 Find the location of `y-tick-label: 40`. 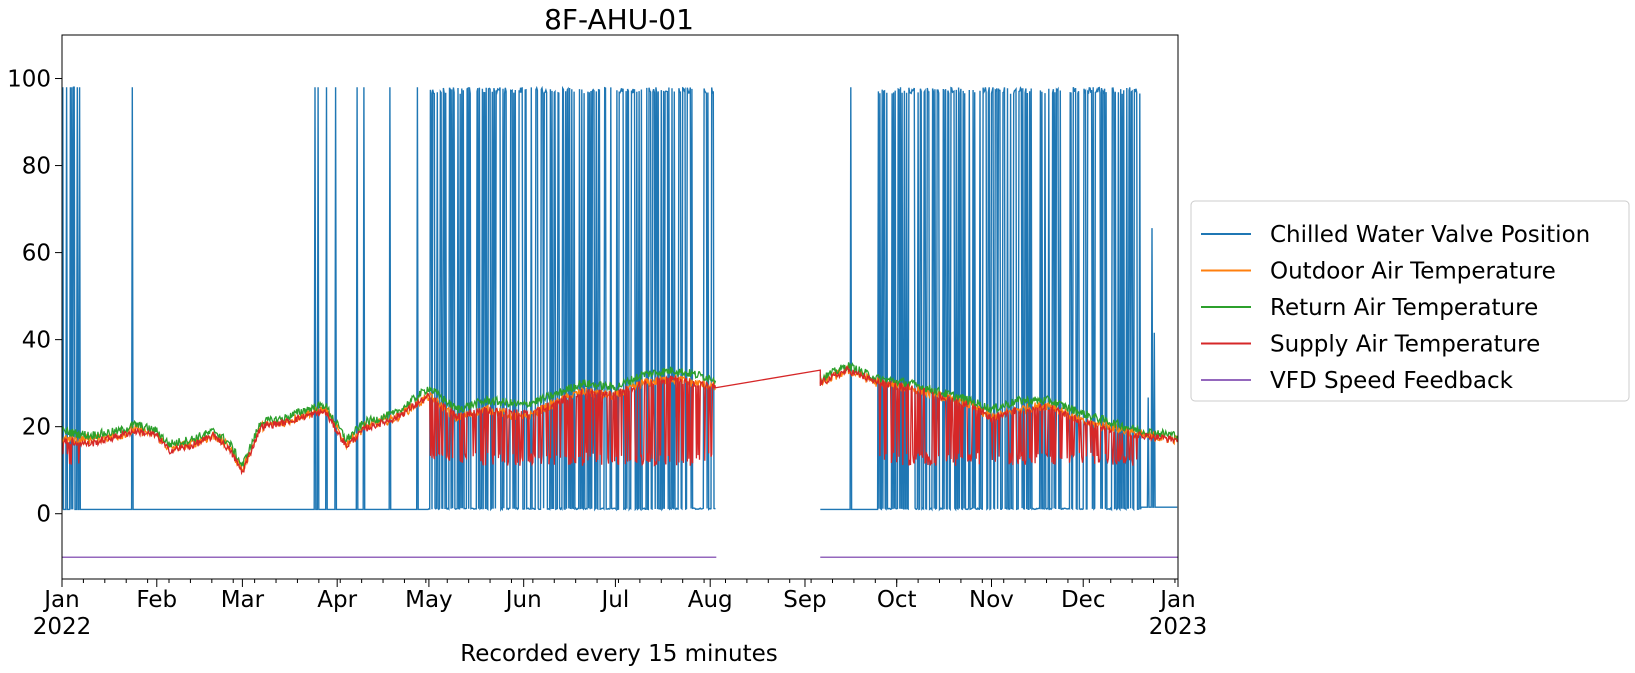

y-tick-label: 40 is located at coordinates (36, 341).